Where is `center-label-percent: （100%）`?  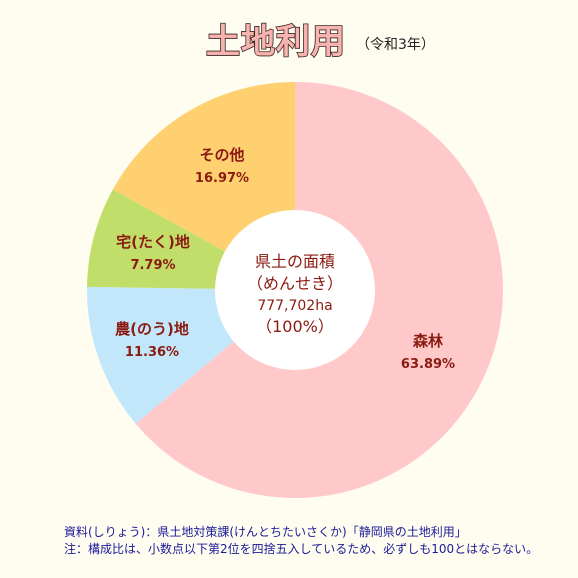
center-label-percent: （100%） is located at coordinates (295, 326).